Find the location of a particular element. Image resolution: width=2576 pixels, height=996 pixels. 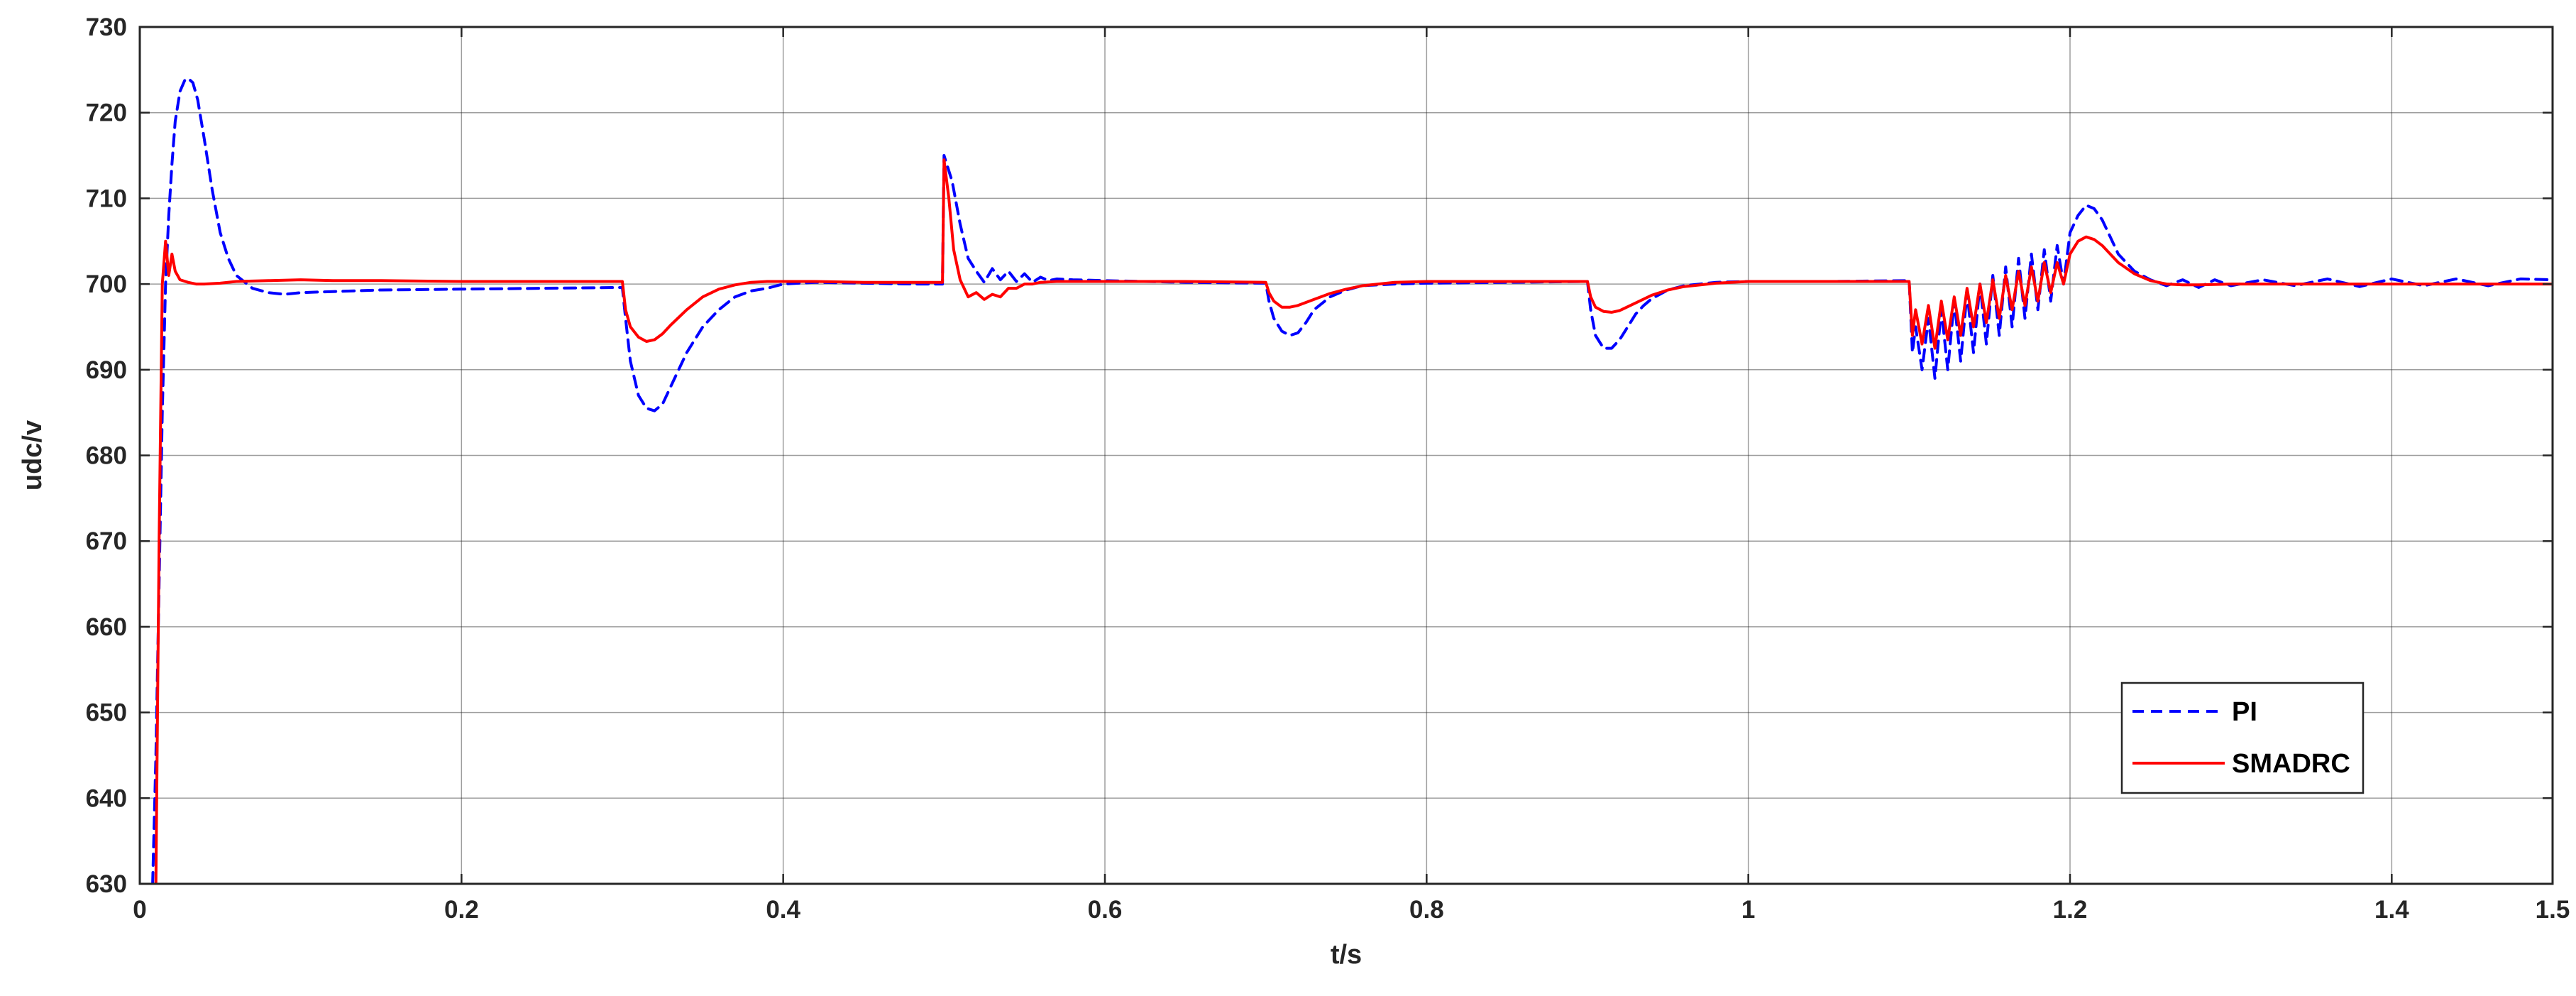

y-tick-label: 690 is located at coordinates (106, 370).